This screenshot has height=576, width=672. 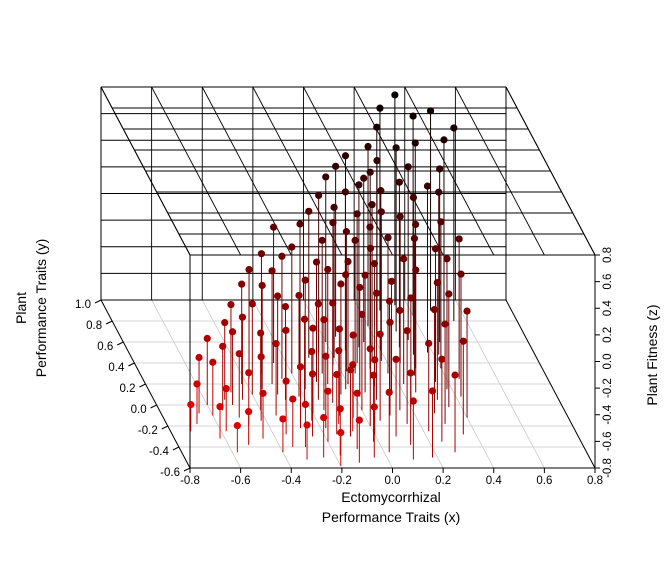 I want to click on x-tick-label: 0.6, so click(x=544, y=481).